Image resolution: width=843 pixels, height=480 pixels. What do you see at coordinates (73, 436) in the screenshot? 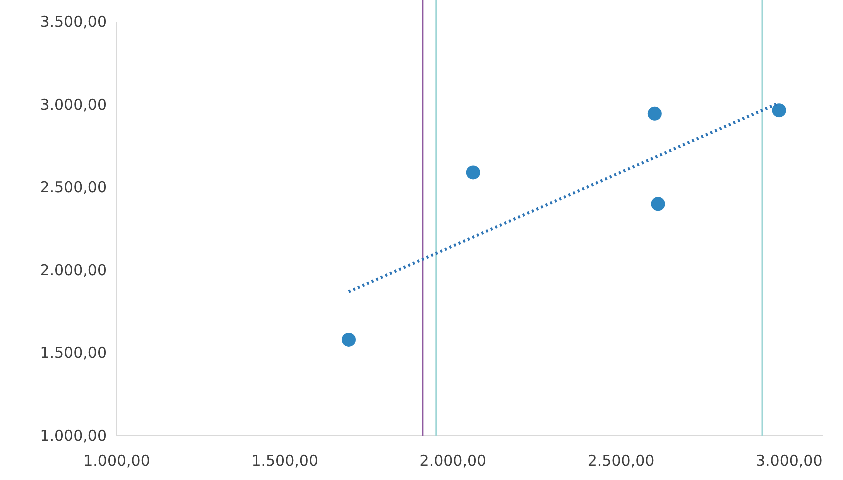
I see `y-tick-label: 1.000,00` at bounding box center [73, 436].